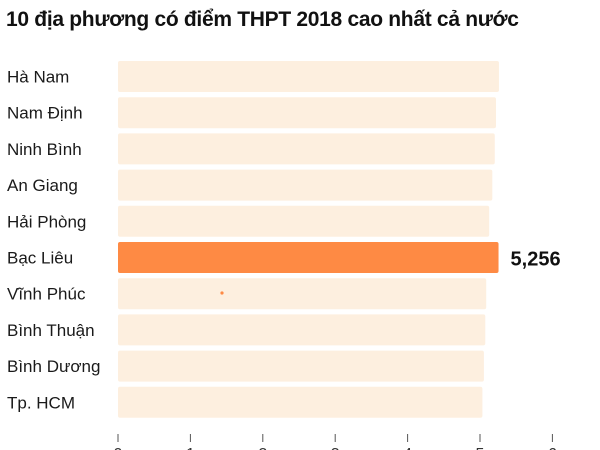 This screenshot has width=600, height=450. I want to click on category-label-1: Nam Định, so click(45, 113).